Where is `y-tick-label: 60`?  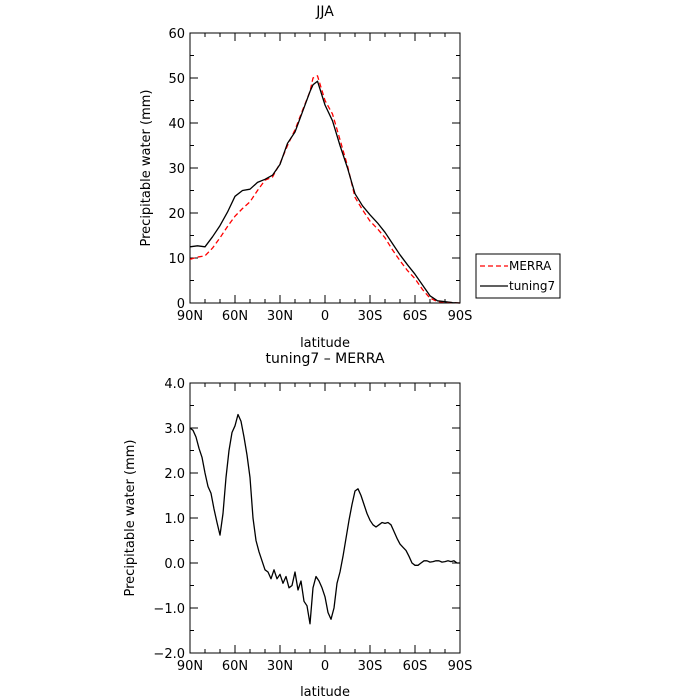
y-tick-label: 60 is located at coordinates (176, 34).